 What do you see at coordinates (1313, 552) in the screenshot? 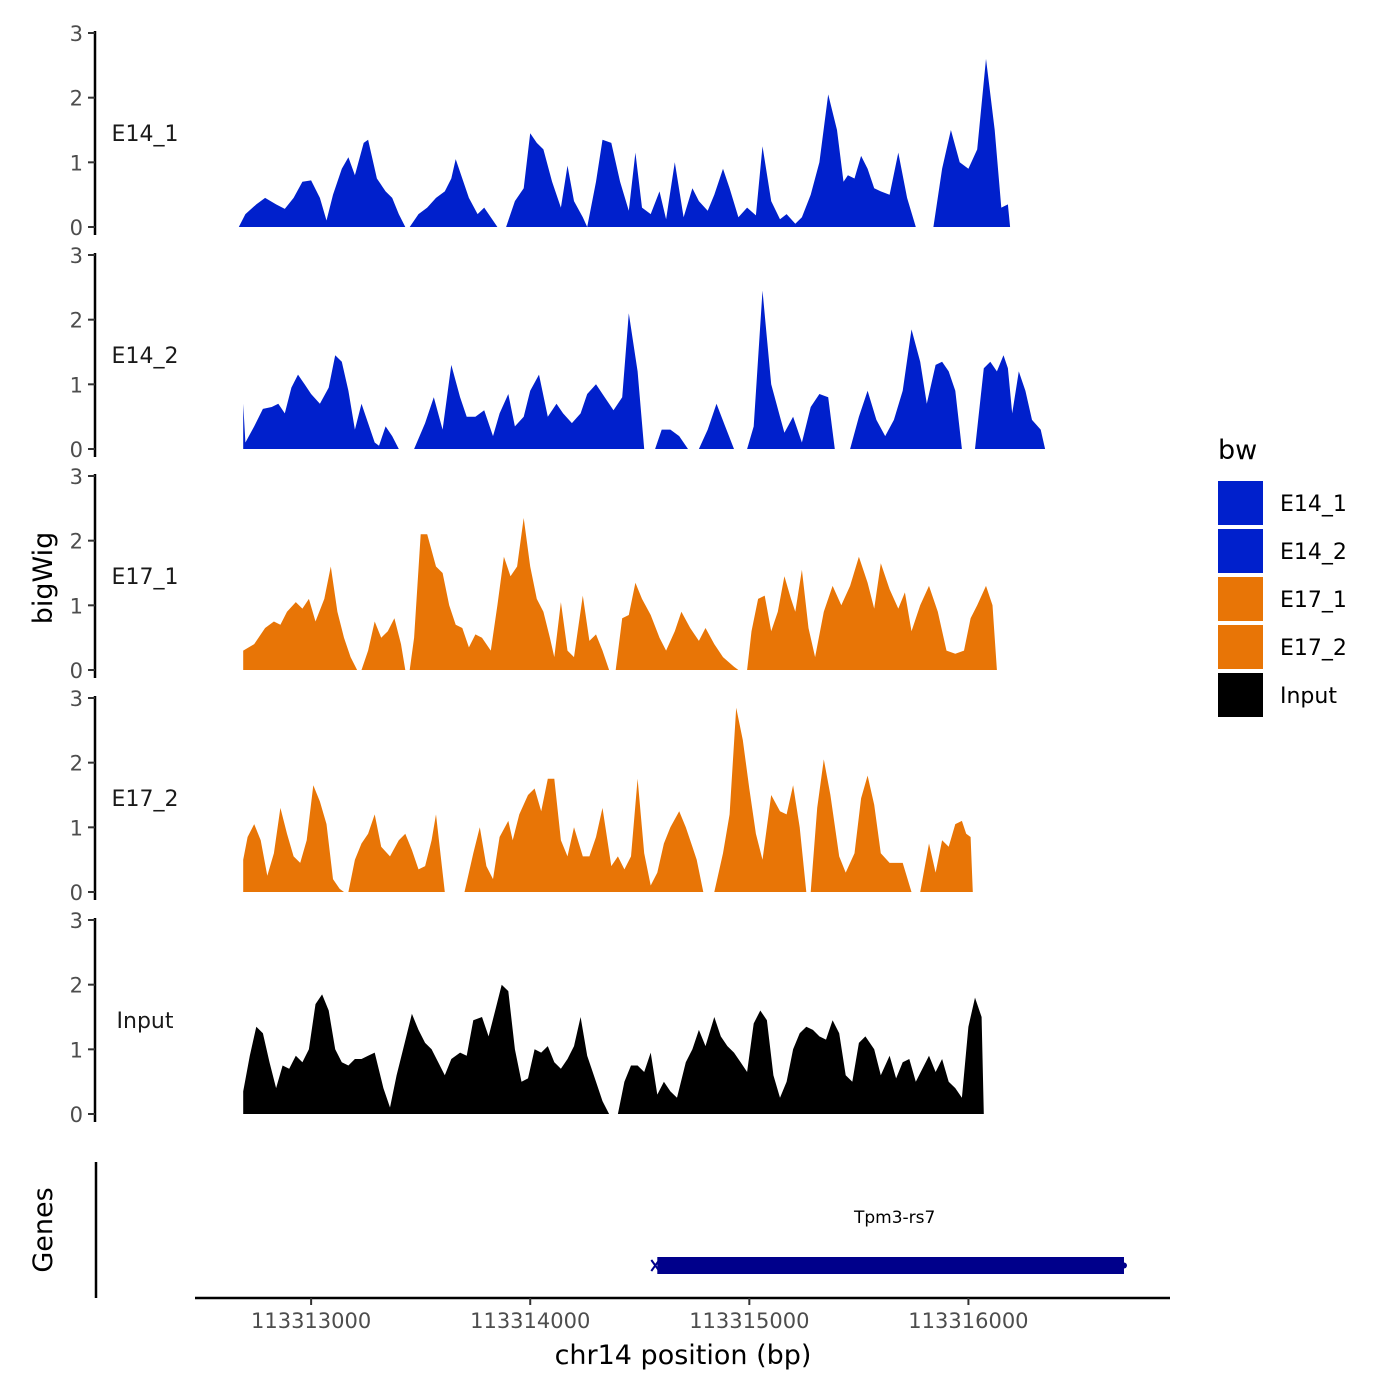
I see `legend-label: E14_2` at bounding box center [1313, 552].